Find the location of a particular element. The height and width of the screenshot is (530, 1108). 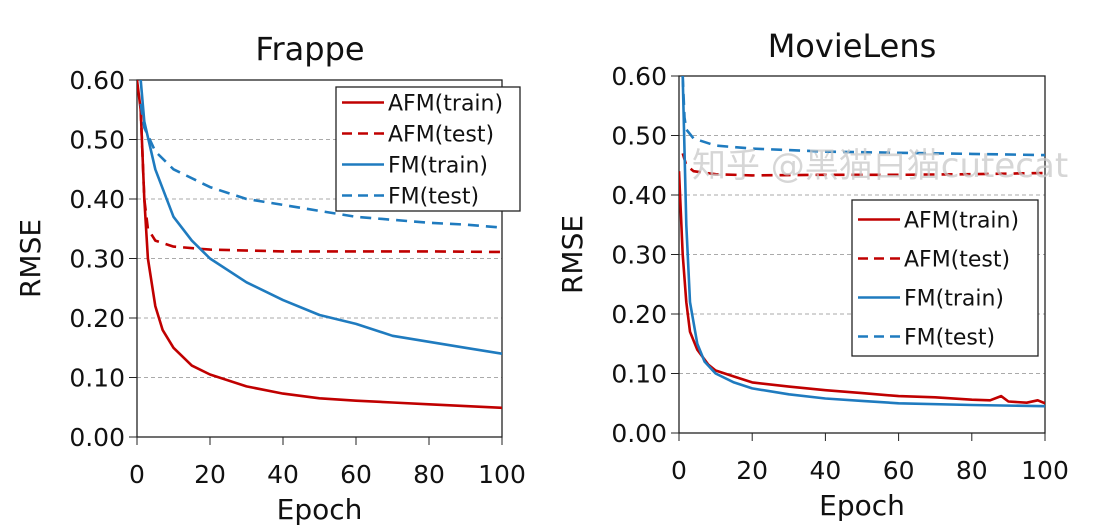

series-line-afm-train- is located at coordinates (862, 288).